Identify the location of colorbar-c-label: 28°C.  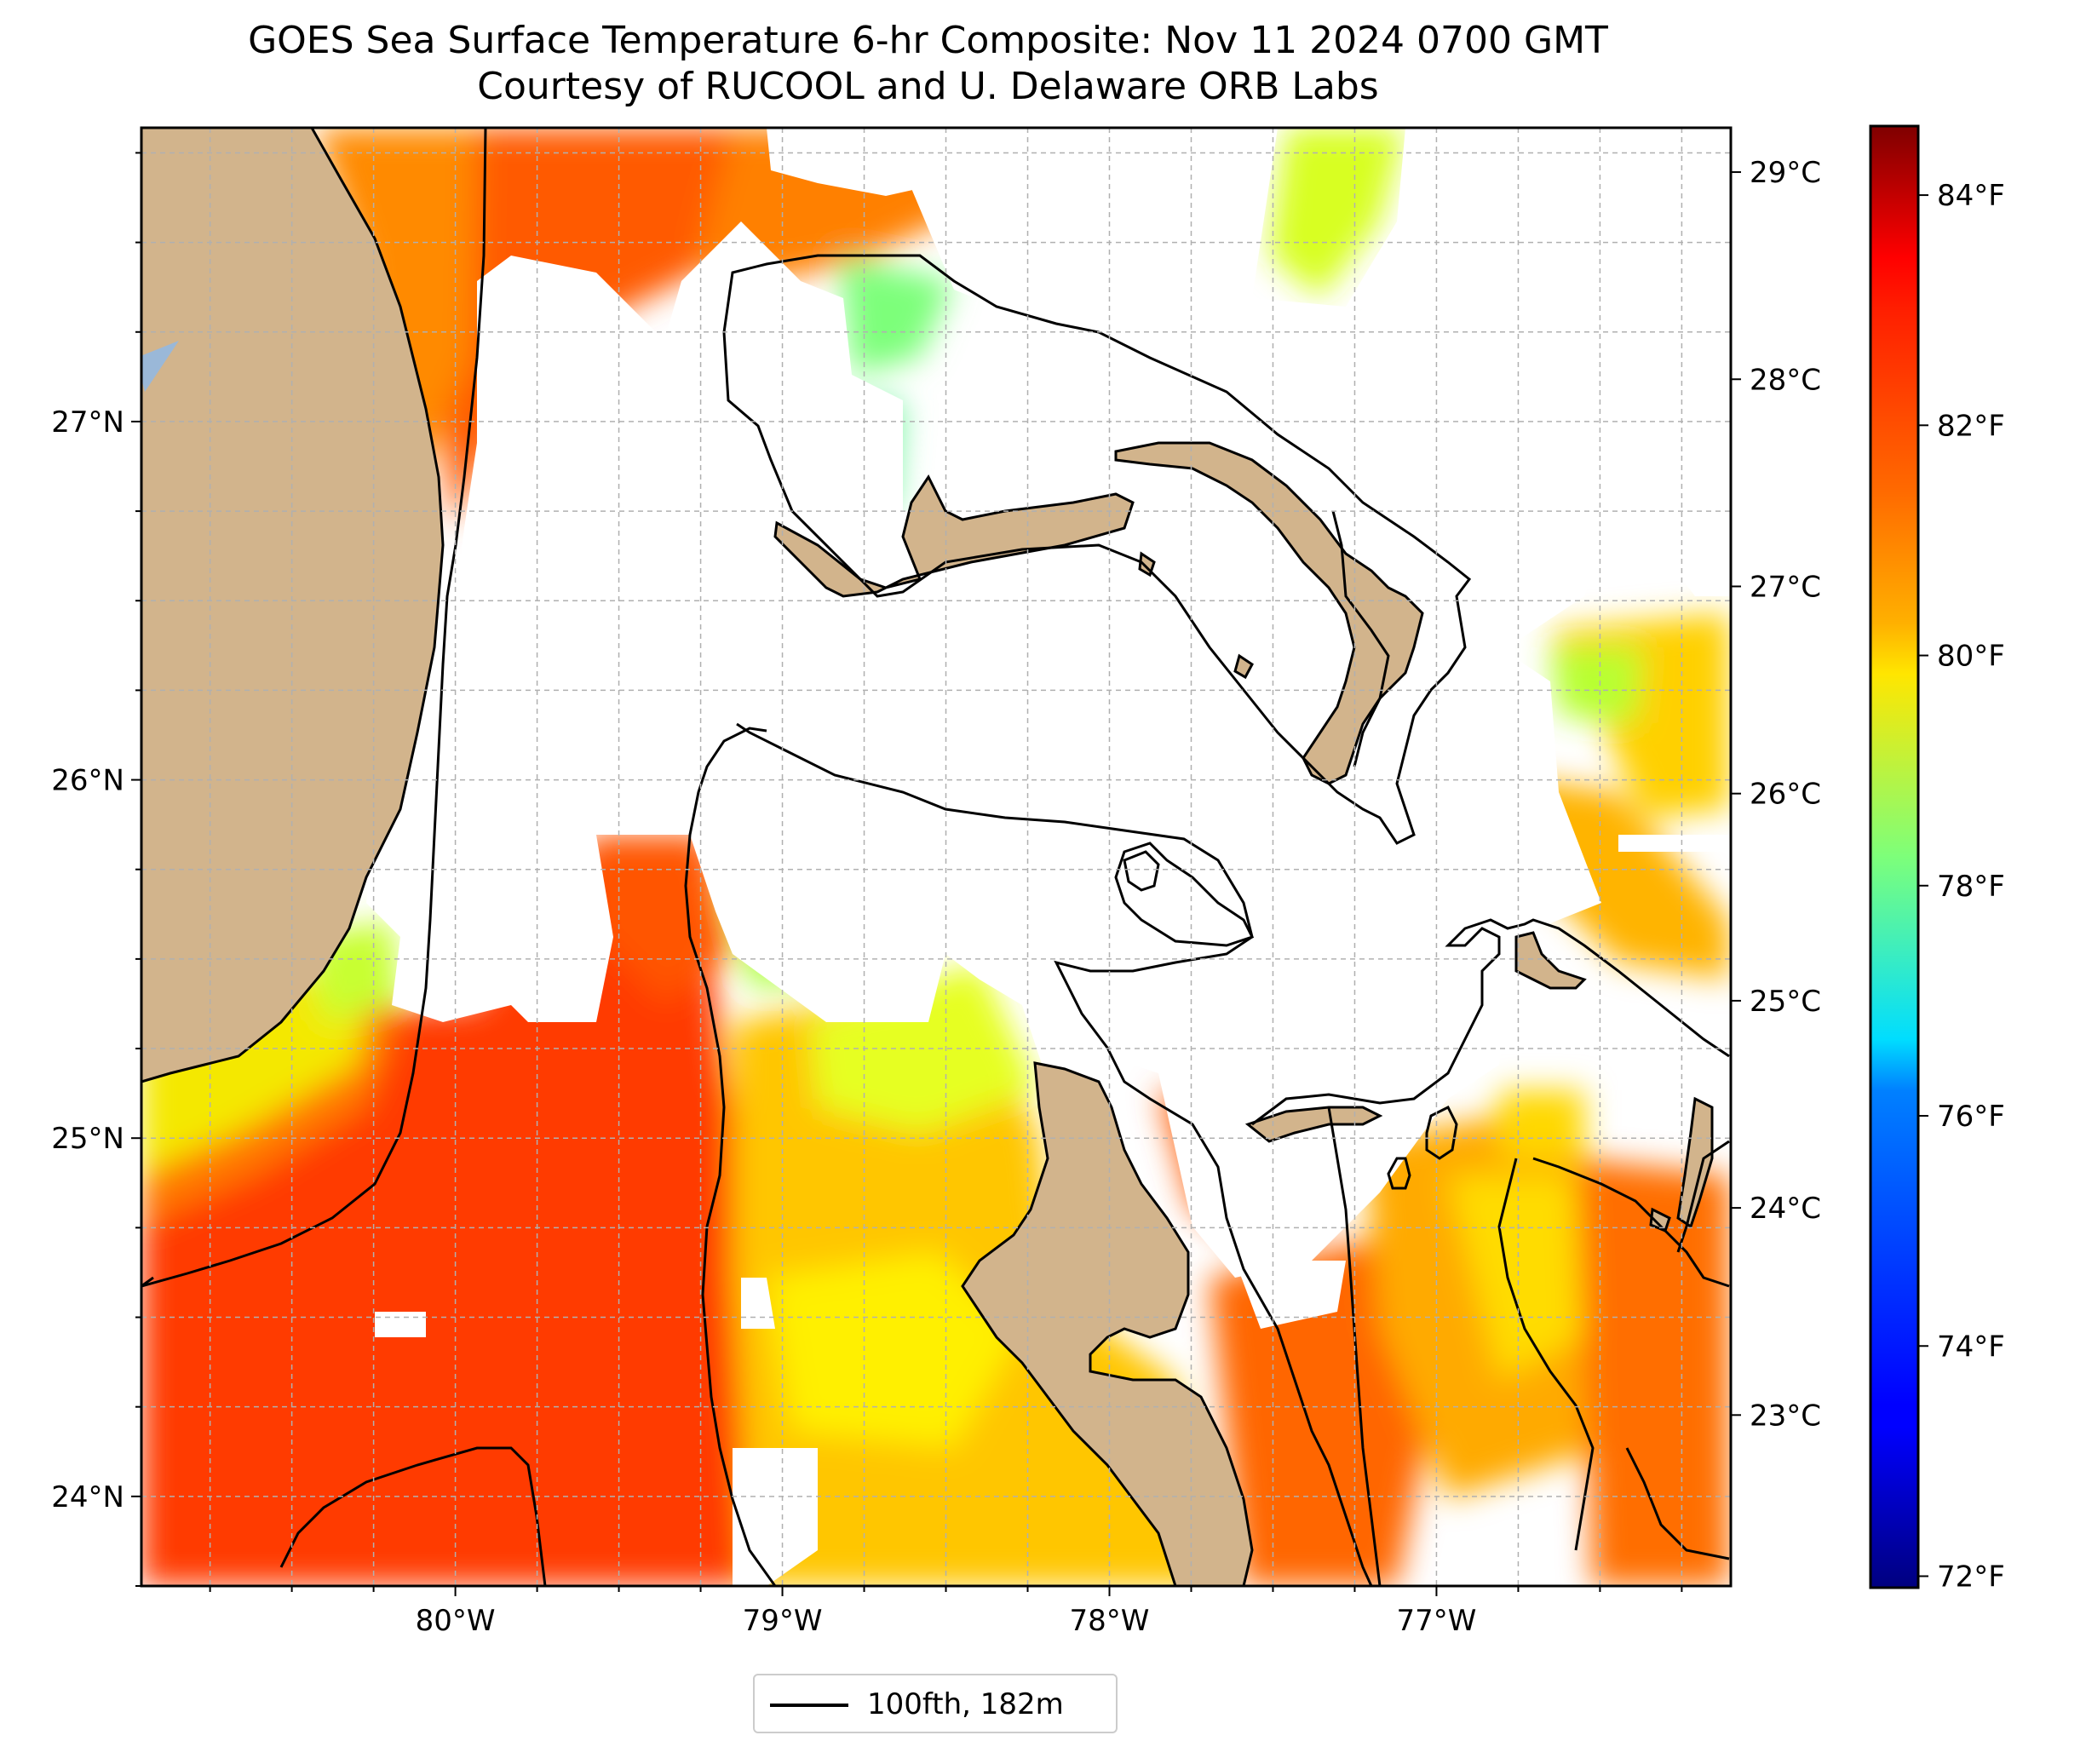
(1785, 380).